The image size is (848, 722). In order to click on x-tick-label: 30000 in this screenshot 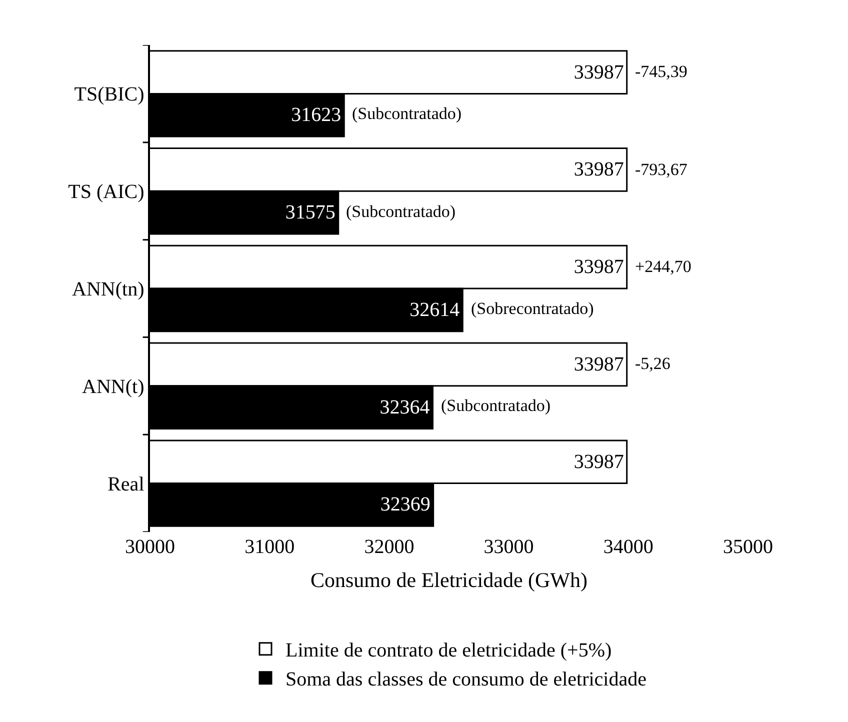, I will do `click(150, 547)`.